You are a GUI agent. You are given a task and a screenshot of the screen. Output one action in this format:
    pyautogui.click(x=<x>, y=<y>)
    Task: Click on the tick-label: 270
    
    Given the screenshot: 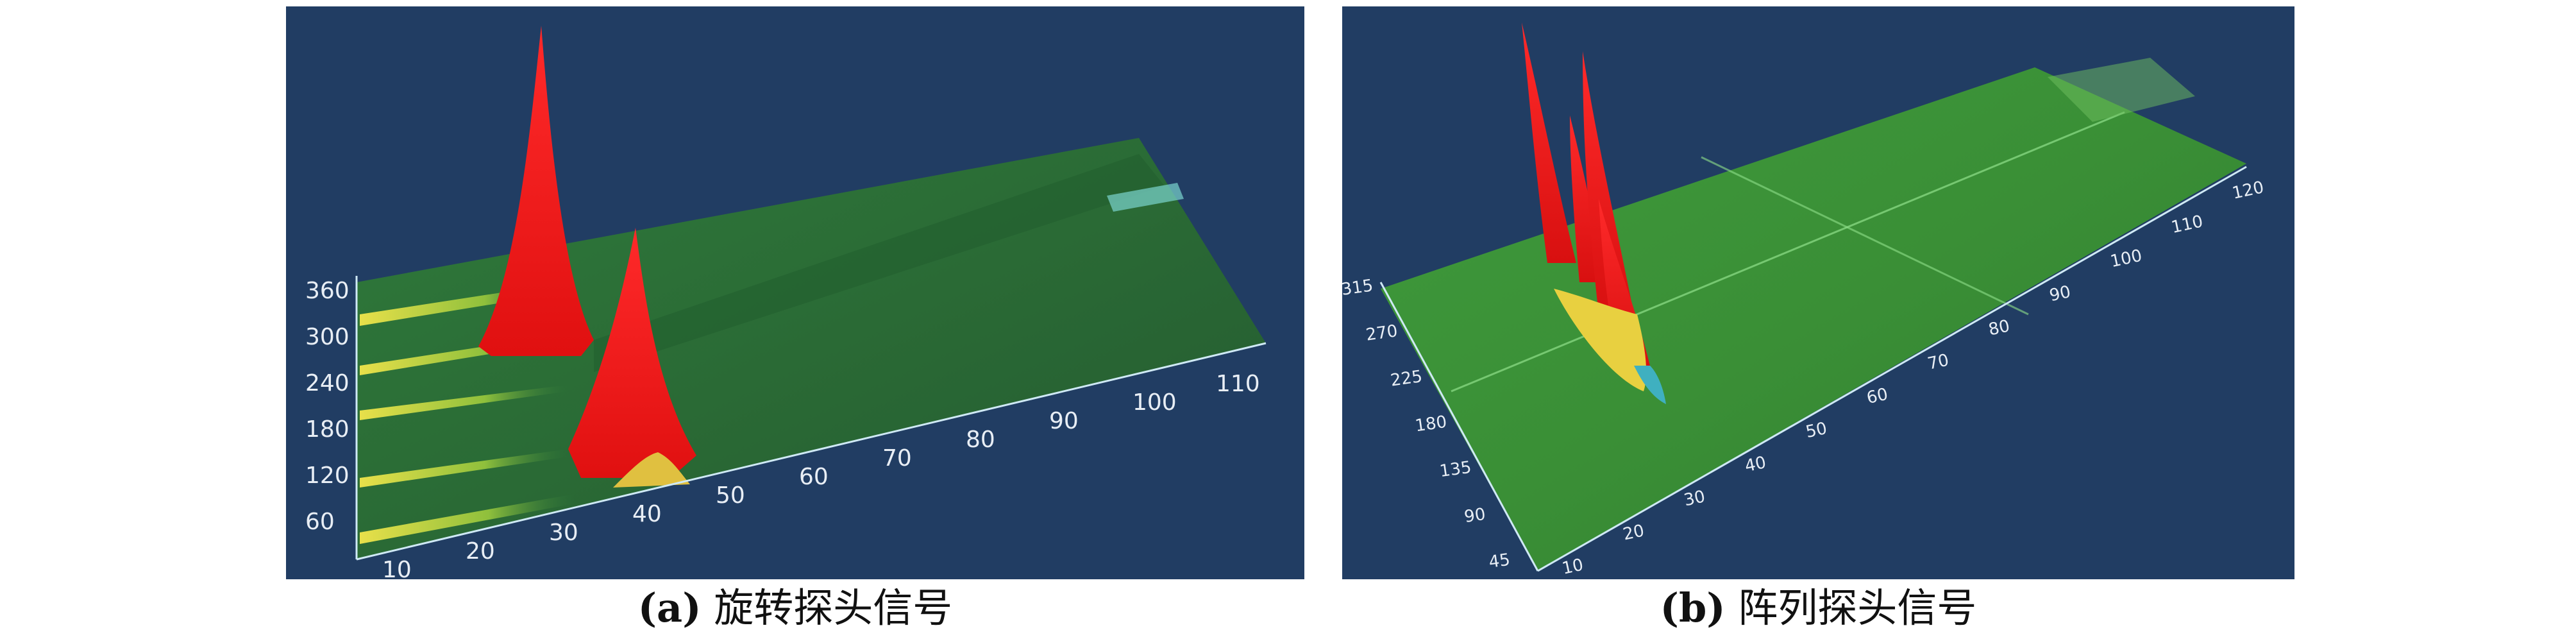 What is the action you would take?
    pyautogui.click(x=1382, y=333)
    